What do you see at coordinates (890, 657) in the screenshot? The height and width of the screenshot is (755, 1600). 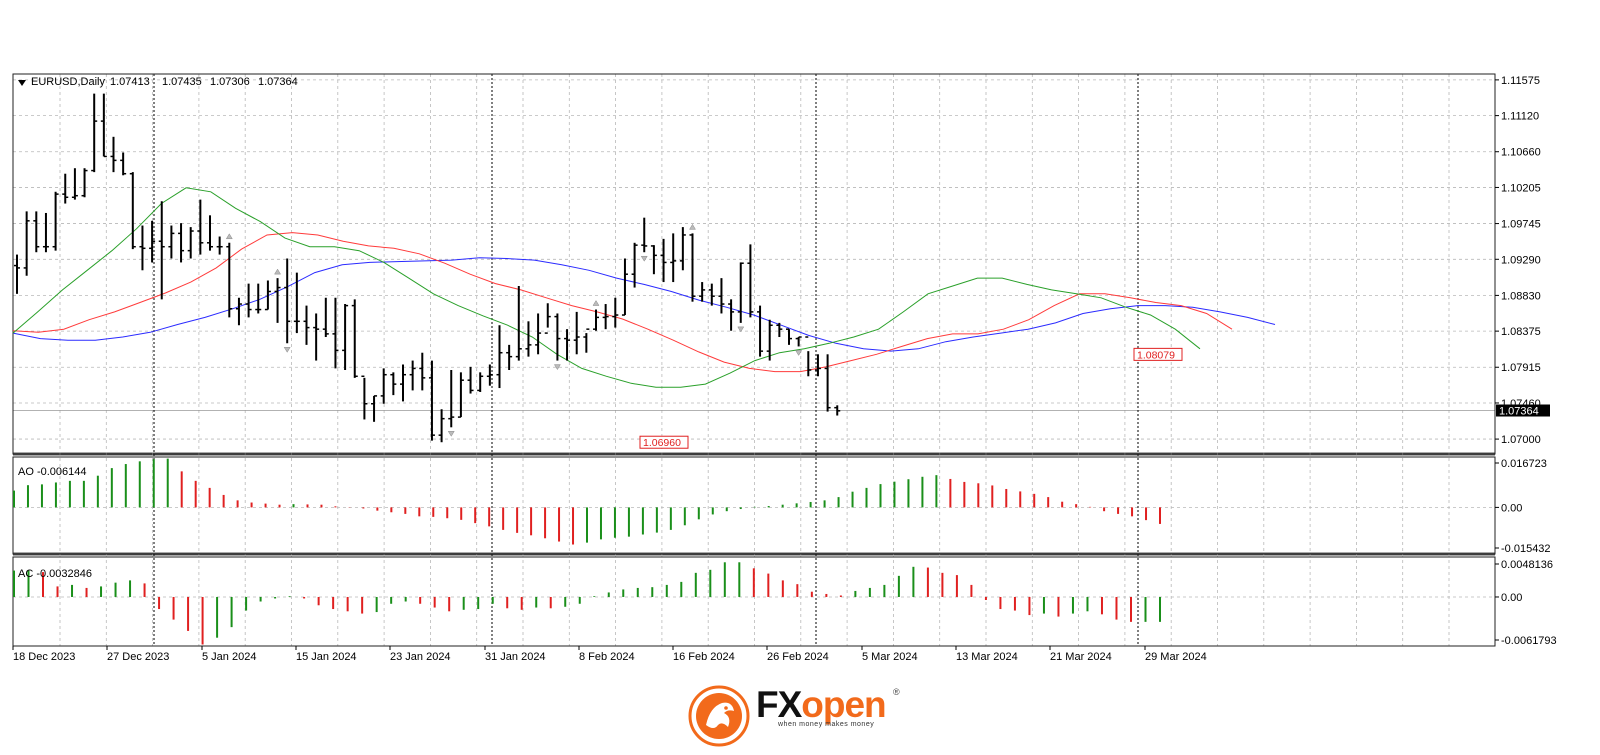 I see `date-tick-label: 5 Mar 2024` at bounding box center [890, 657].